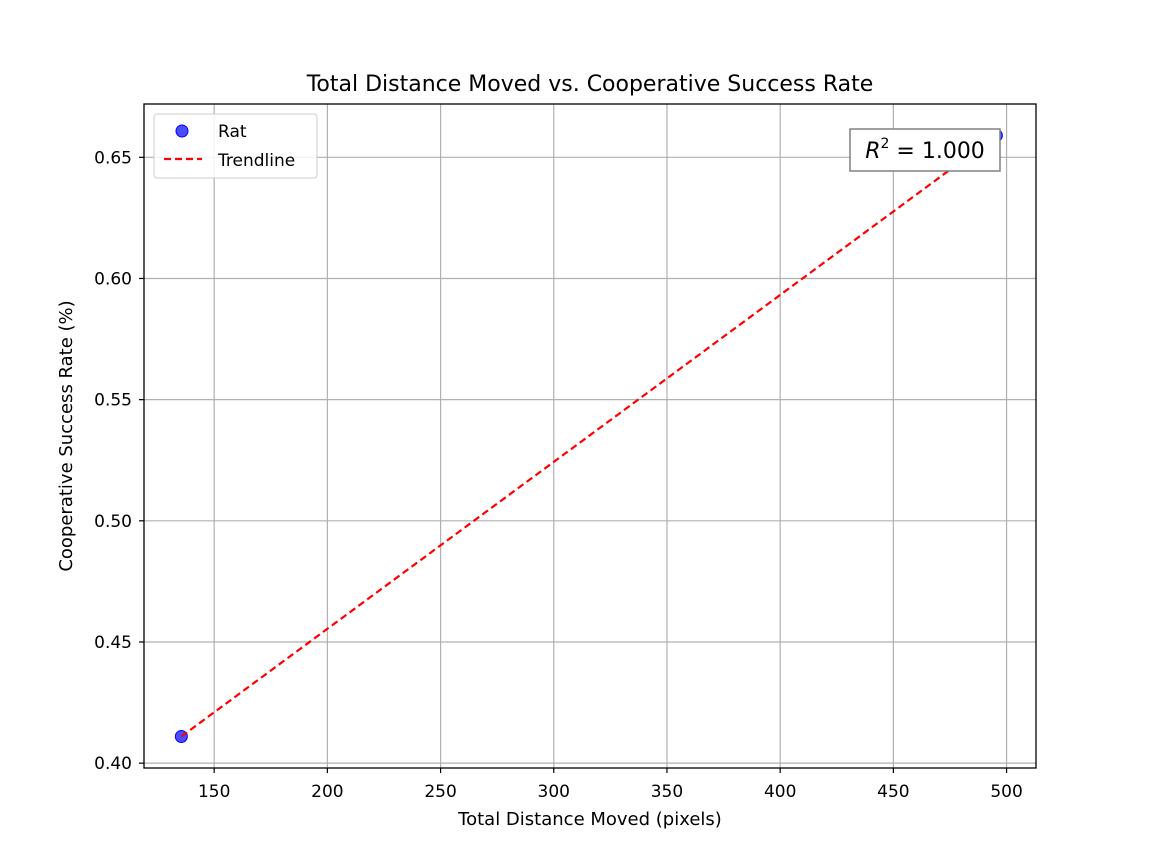  What do you see at coordinates (119, 461) in the screenshot?
I see `y-axis-ticks: 0.40 0.45 0.50 0.55 0.60 0.65` at bounding box center [119, 461].